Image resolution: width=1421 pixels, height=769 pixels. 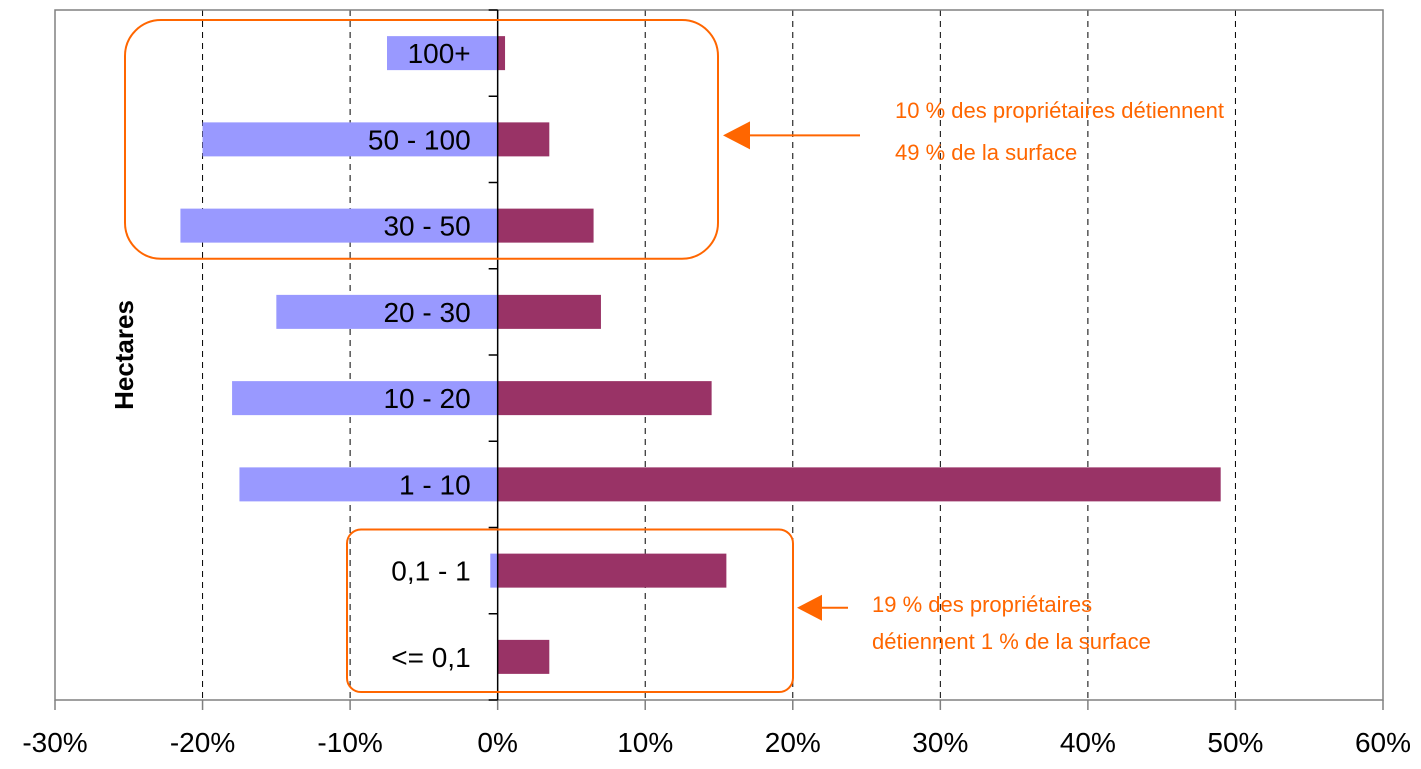 I want to click on category-label: 20 - 30, so click(x=426, y=312).